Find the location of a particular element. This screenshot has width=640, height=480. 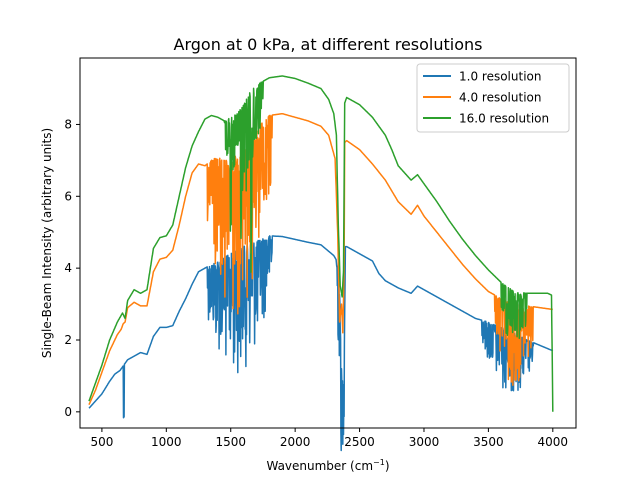

y-axis-ticks: 0 2 4 6 8 is located at coordinates (72, 268).